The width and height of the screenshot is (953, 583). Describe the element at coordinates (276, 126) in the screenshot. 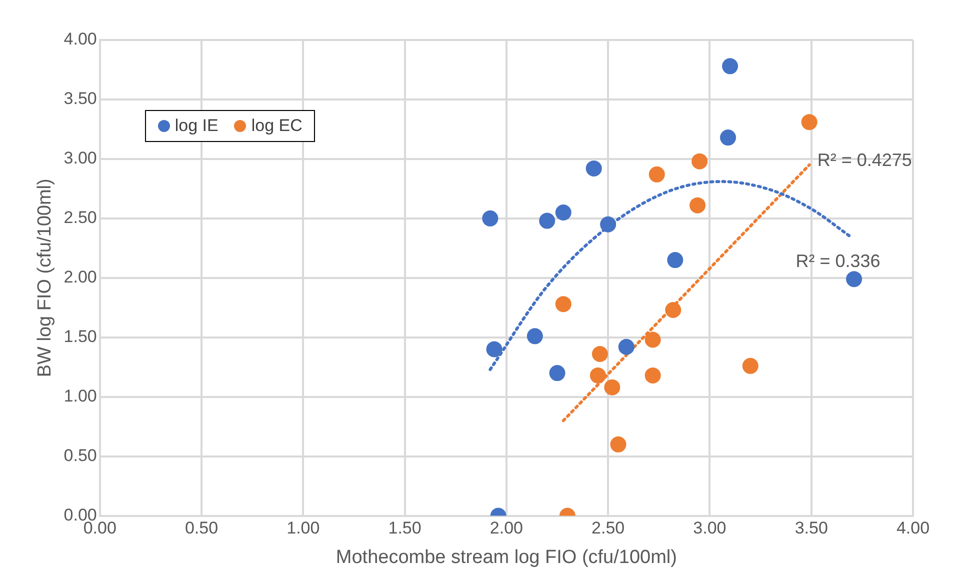

I see `legend-label: log EC` at that location.